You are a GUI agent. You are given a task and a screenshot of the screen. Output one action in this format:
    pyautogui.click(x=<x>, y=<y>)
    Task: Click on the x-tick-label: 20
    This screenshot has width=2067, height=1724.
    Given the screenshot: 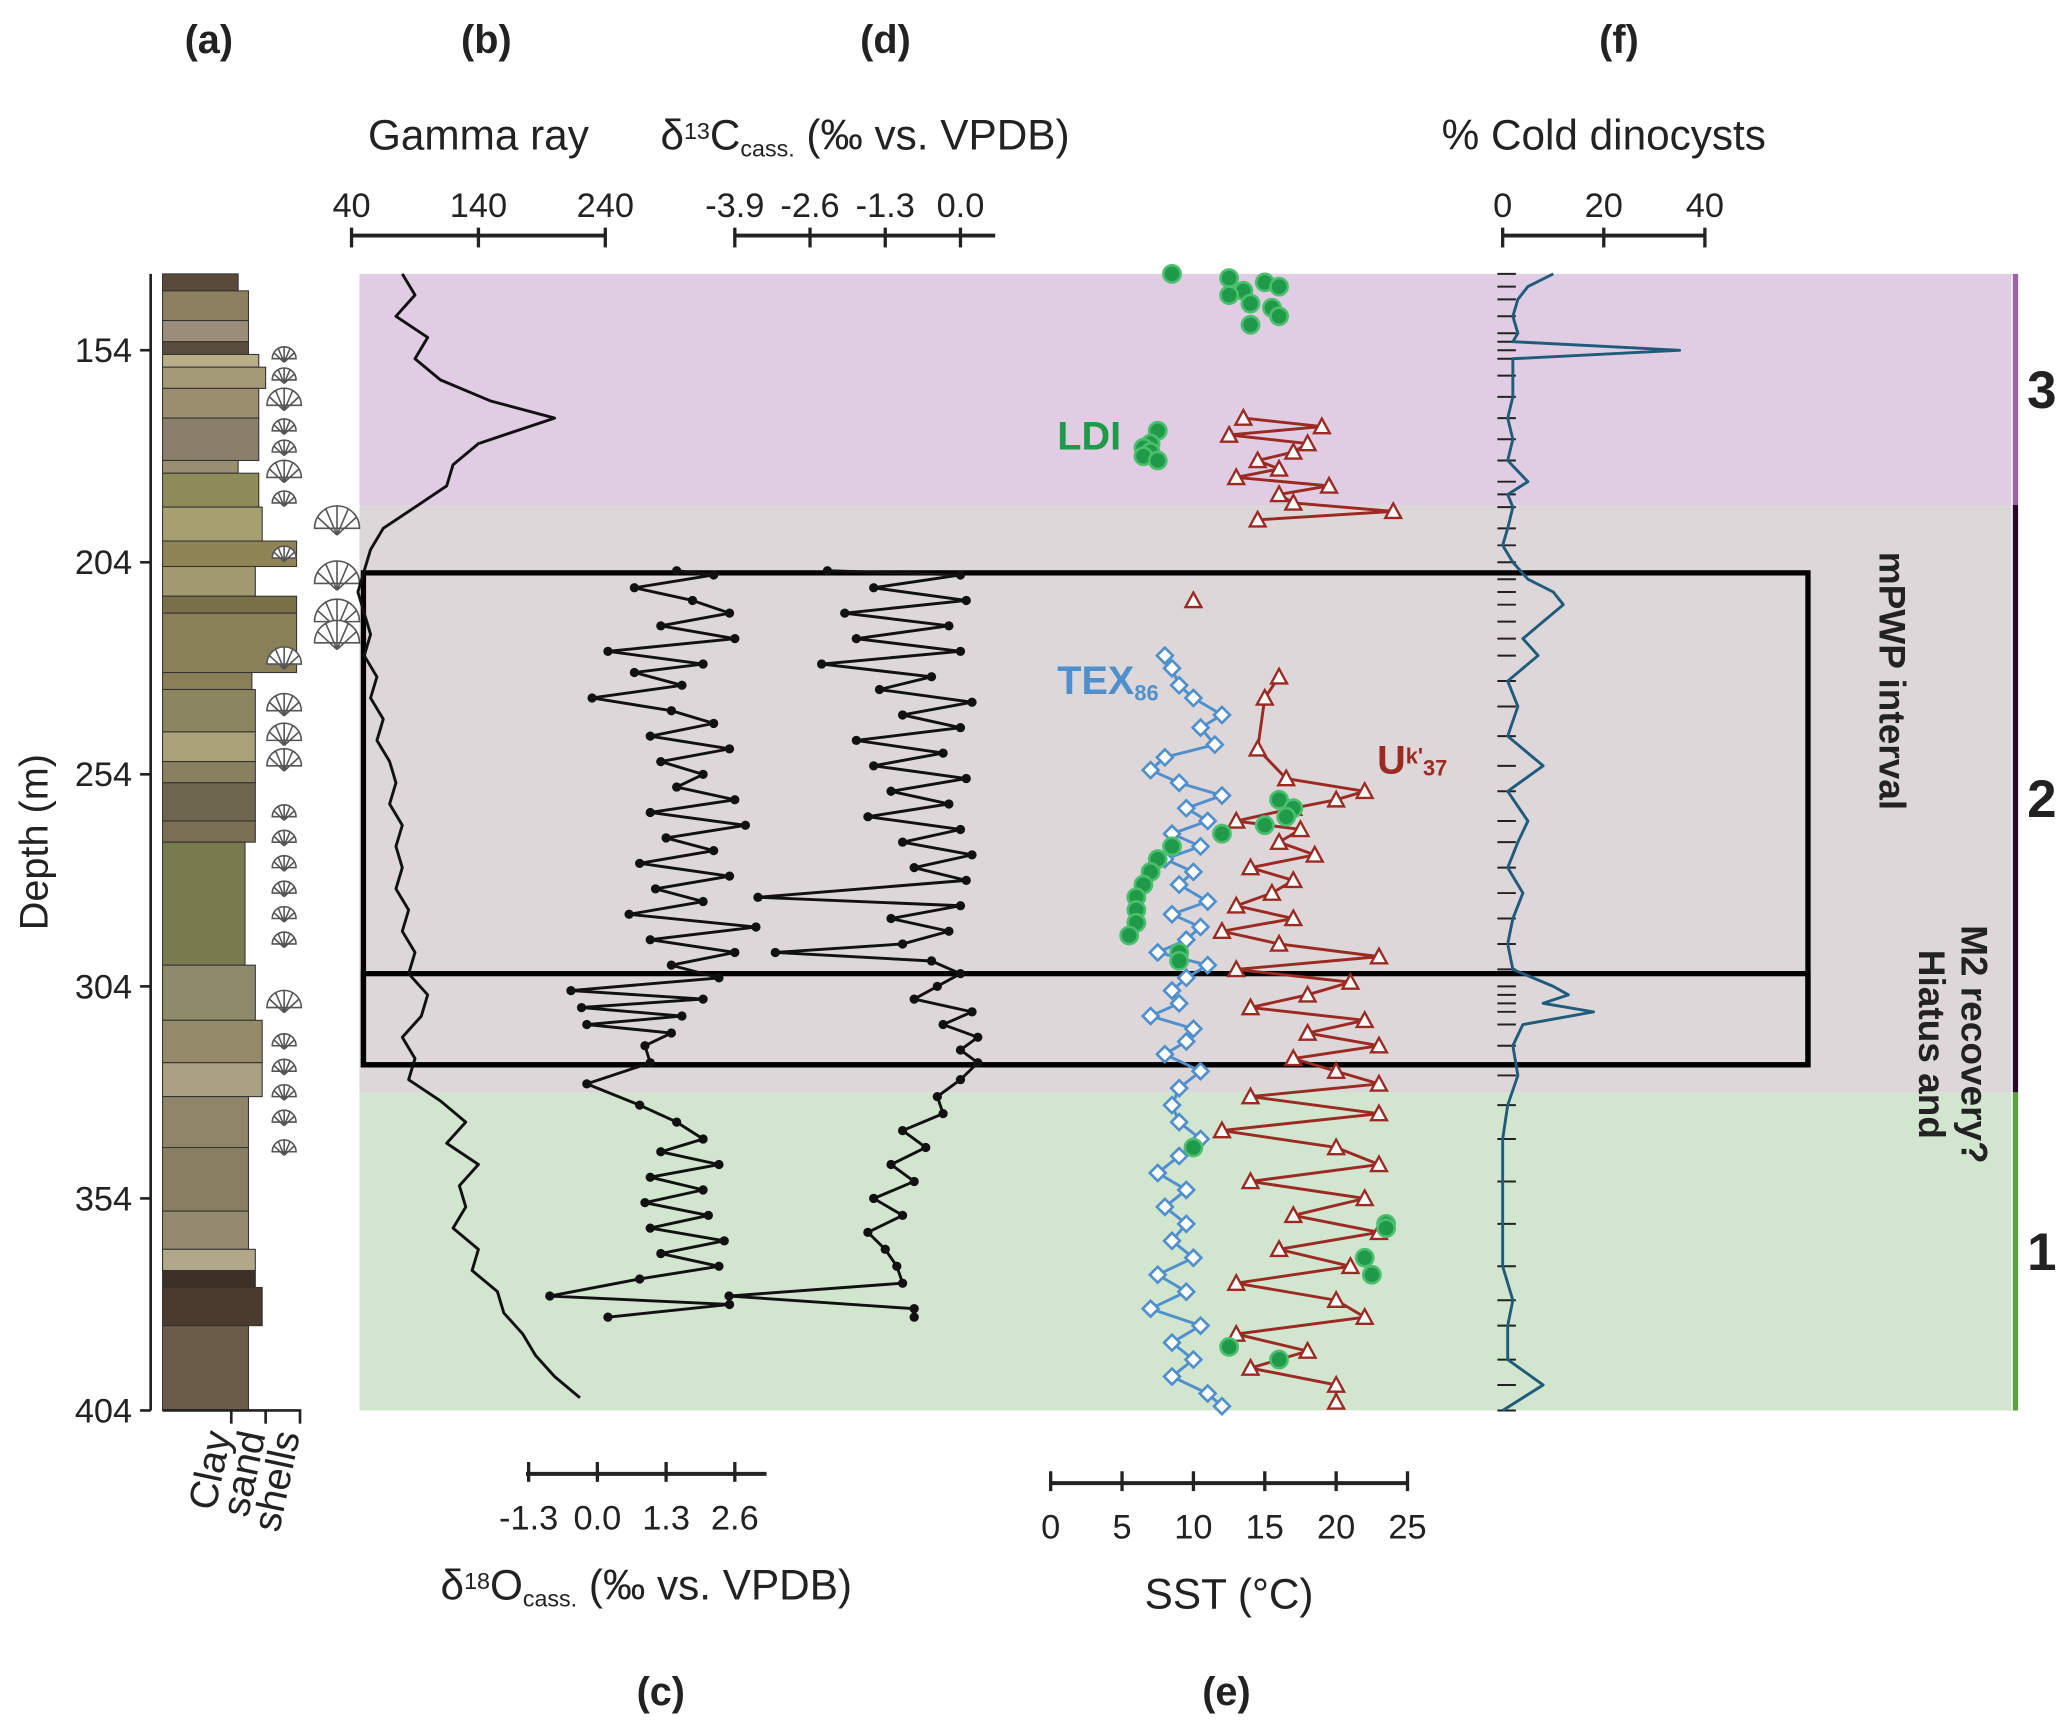 What is the action you would take?
    pyautogui.click(x=1604, y=206)
    